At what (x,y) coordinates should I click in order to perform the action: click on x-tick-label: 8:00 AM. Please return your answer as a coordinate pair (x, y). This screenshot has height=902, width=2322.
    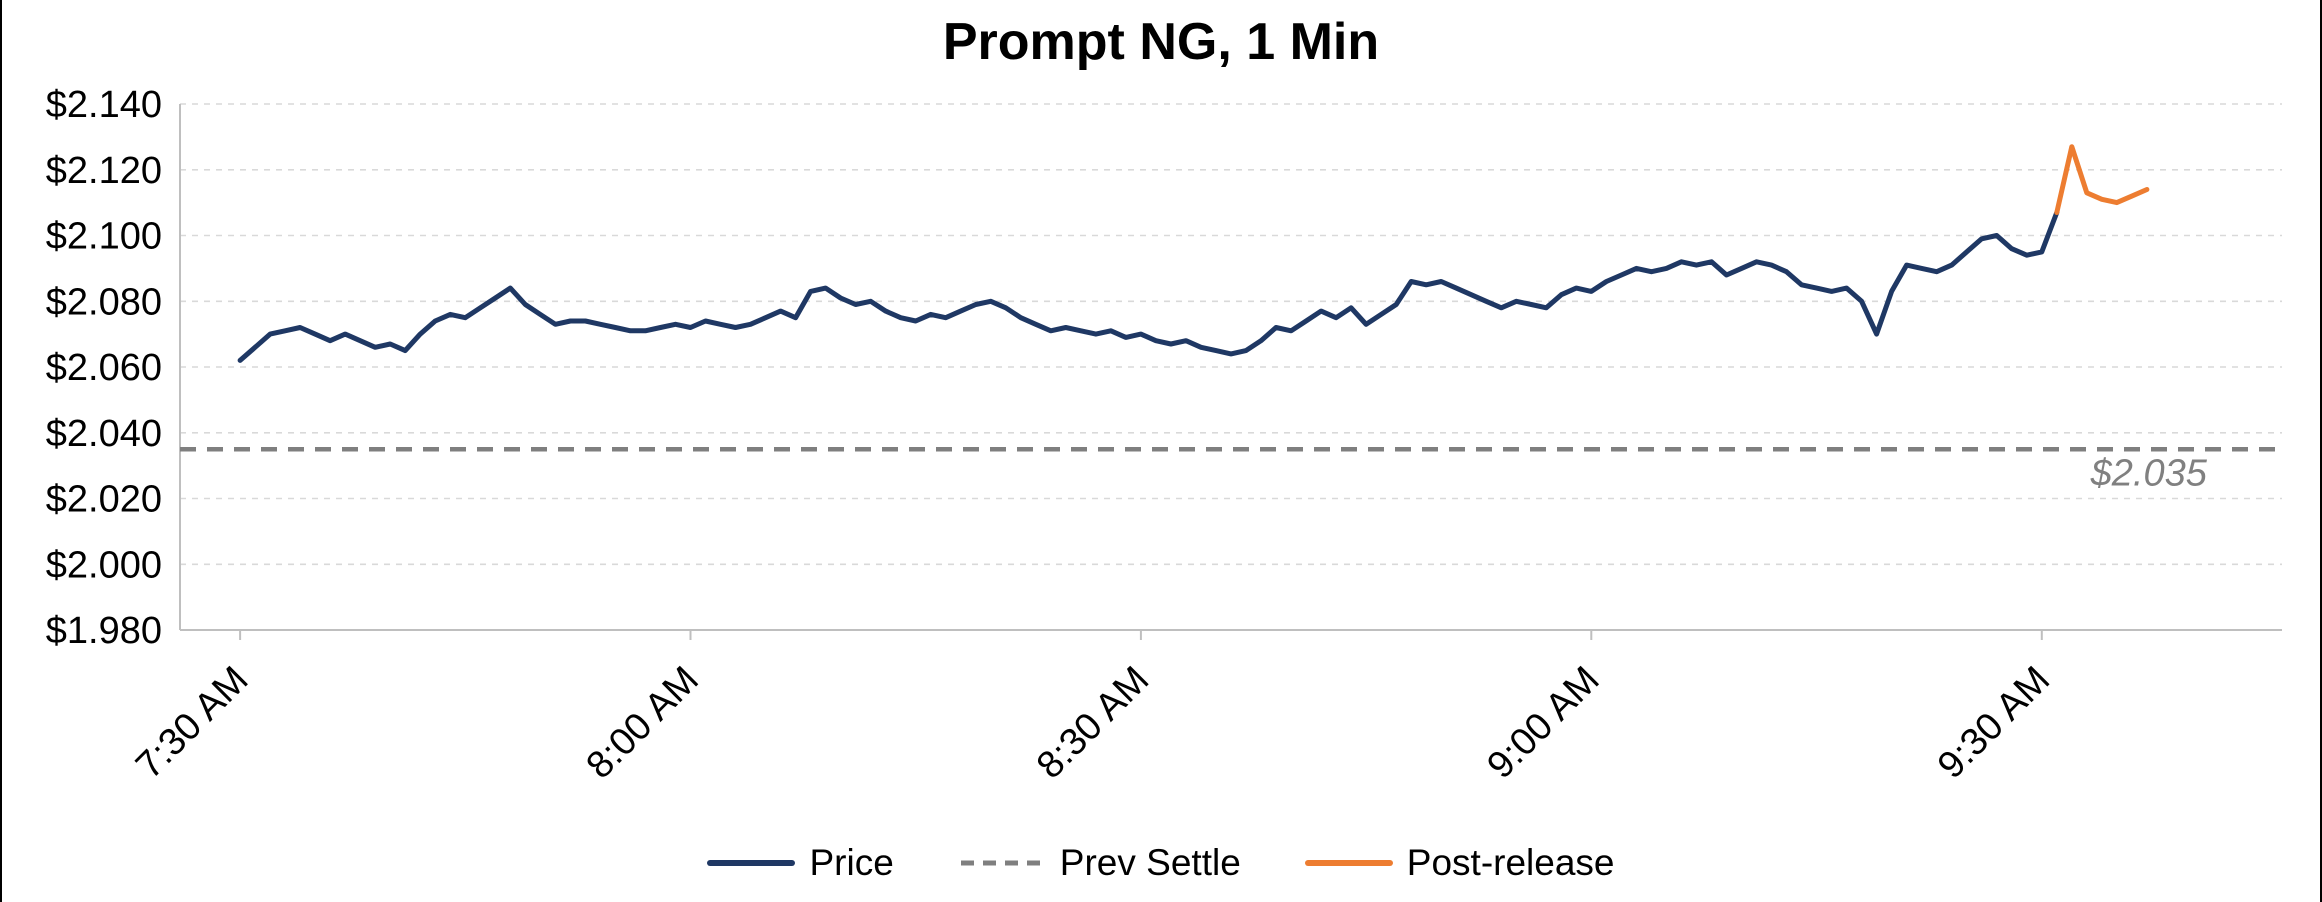
    Looking at the image, I should click on (643, 723).